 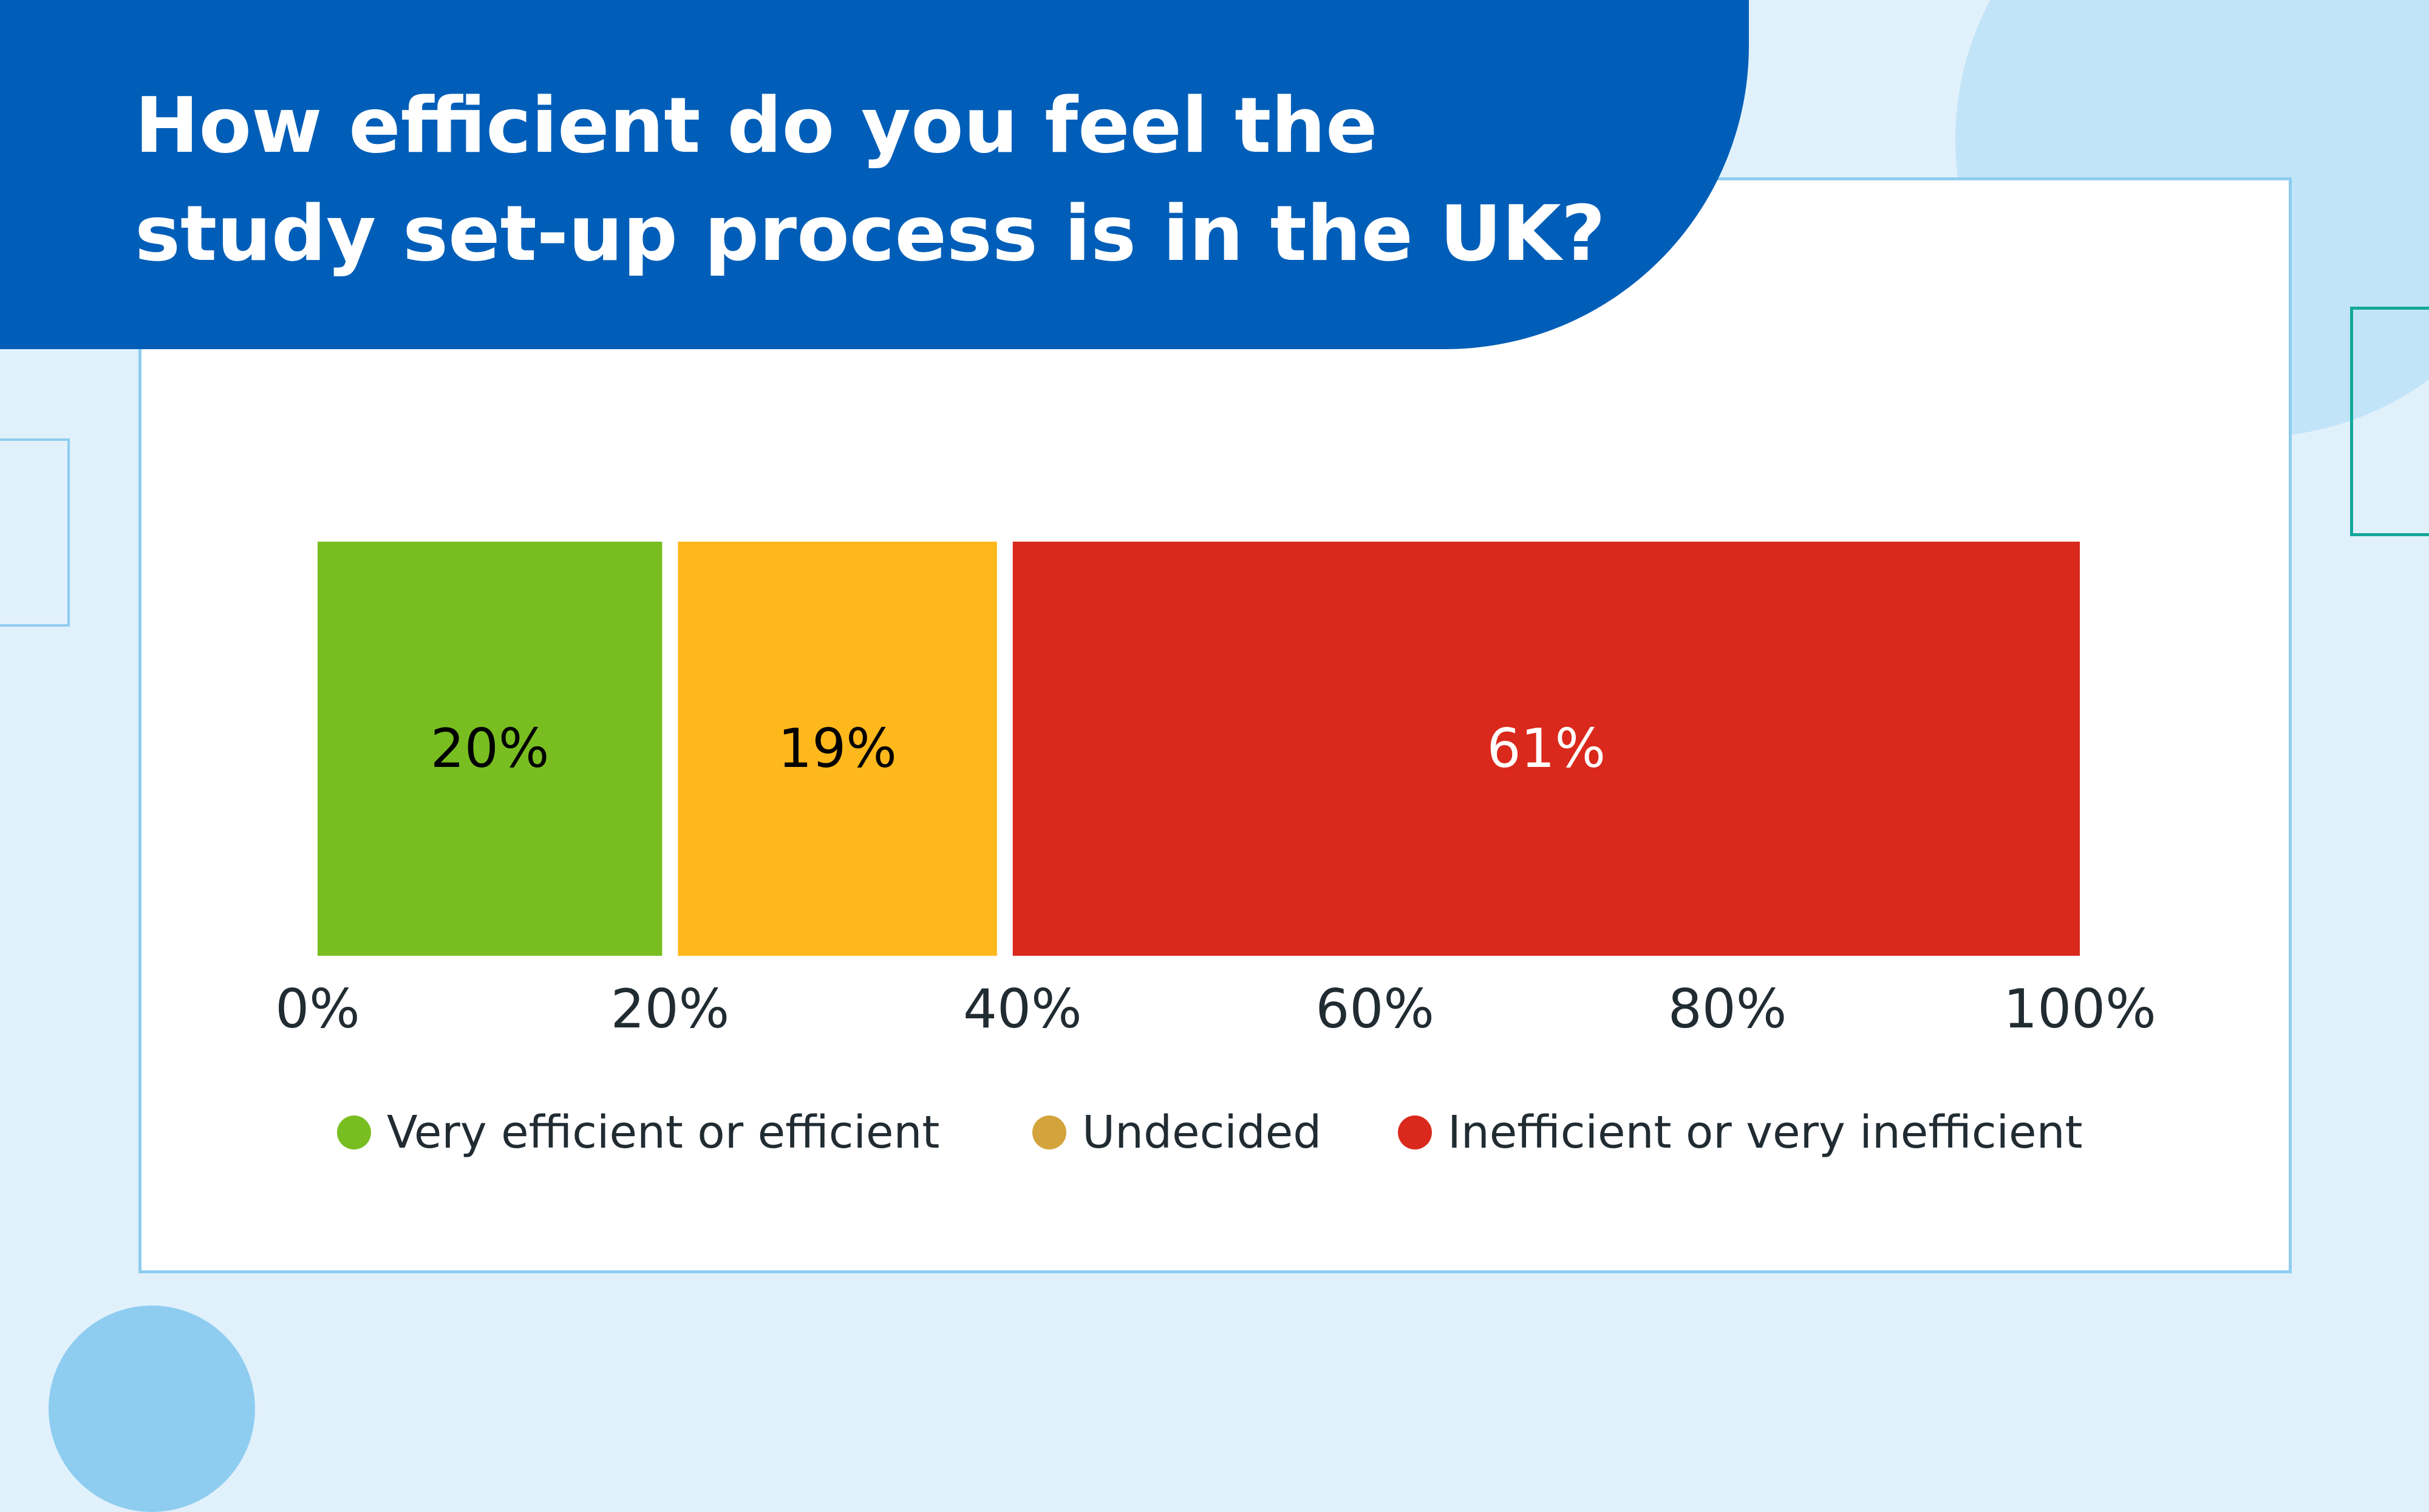 I want to click on x-tick-label: 100%, so click(x=2079, y=1009).